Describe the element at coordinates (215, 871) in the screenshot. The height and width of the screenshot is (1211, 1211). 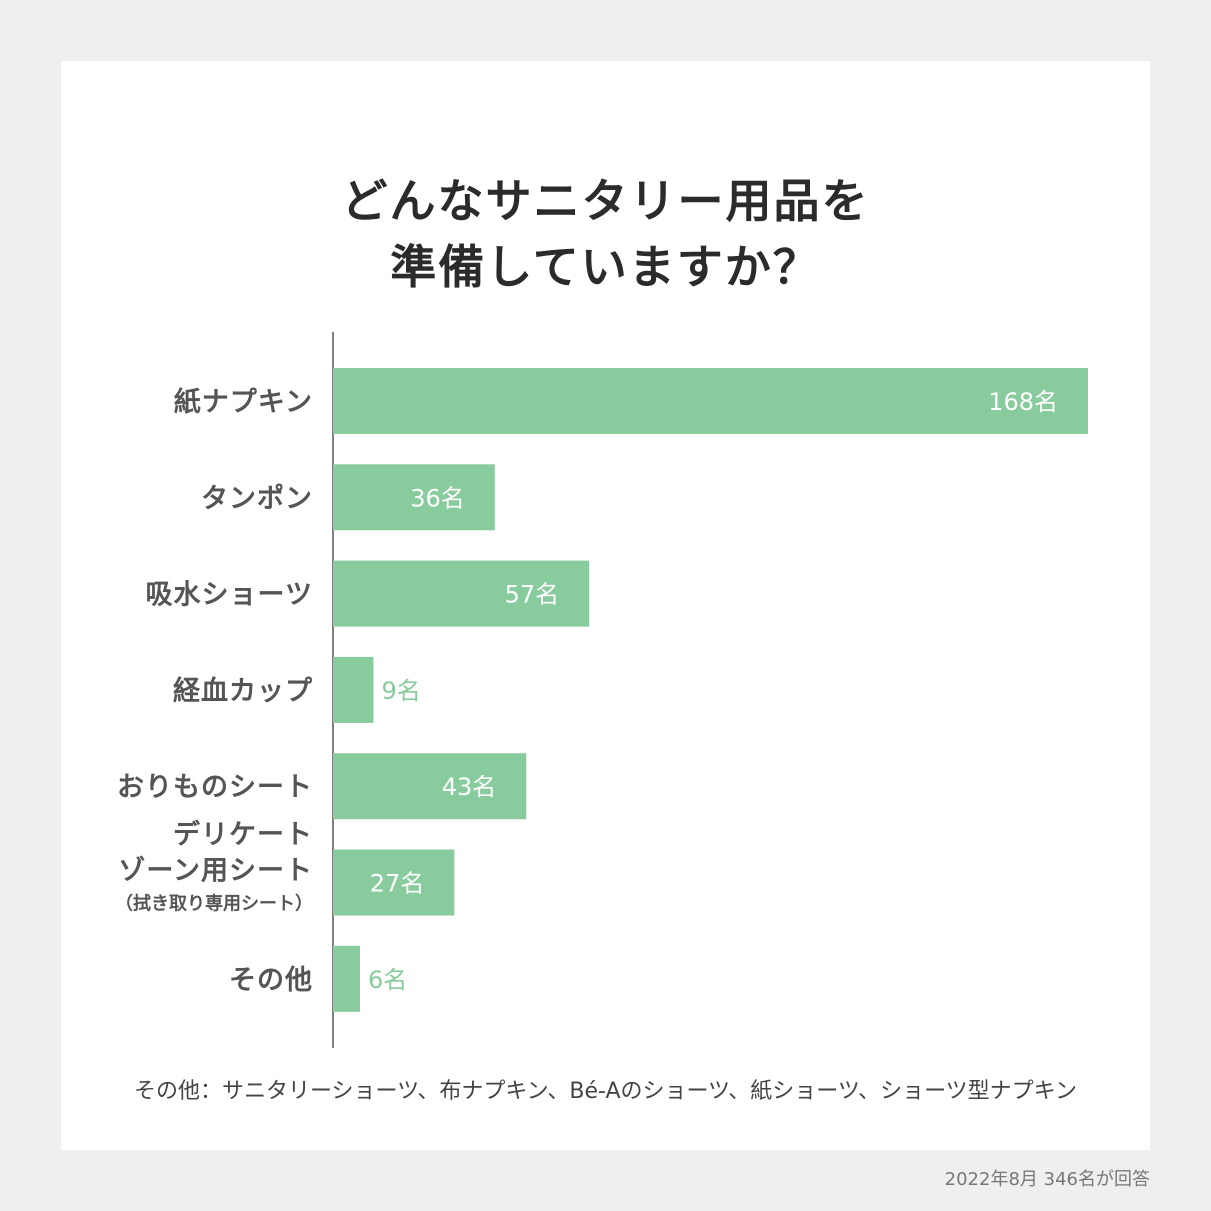
I see `category-label: ゾーン用シート` at that location.